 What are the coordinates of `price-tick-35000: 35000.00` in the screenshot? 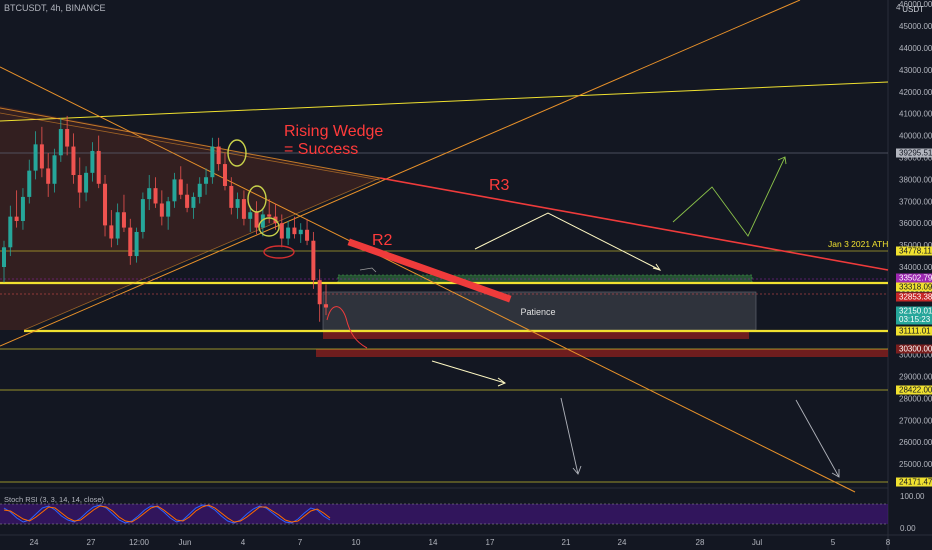 It's located at (915, 245).